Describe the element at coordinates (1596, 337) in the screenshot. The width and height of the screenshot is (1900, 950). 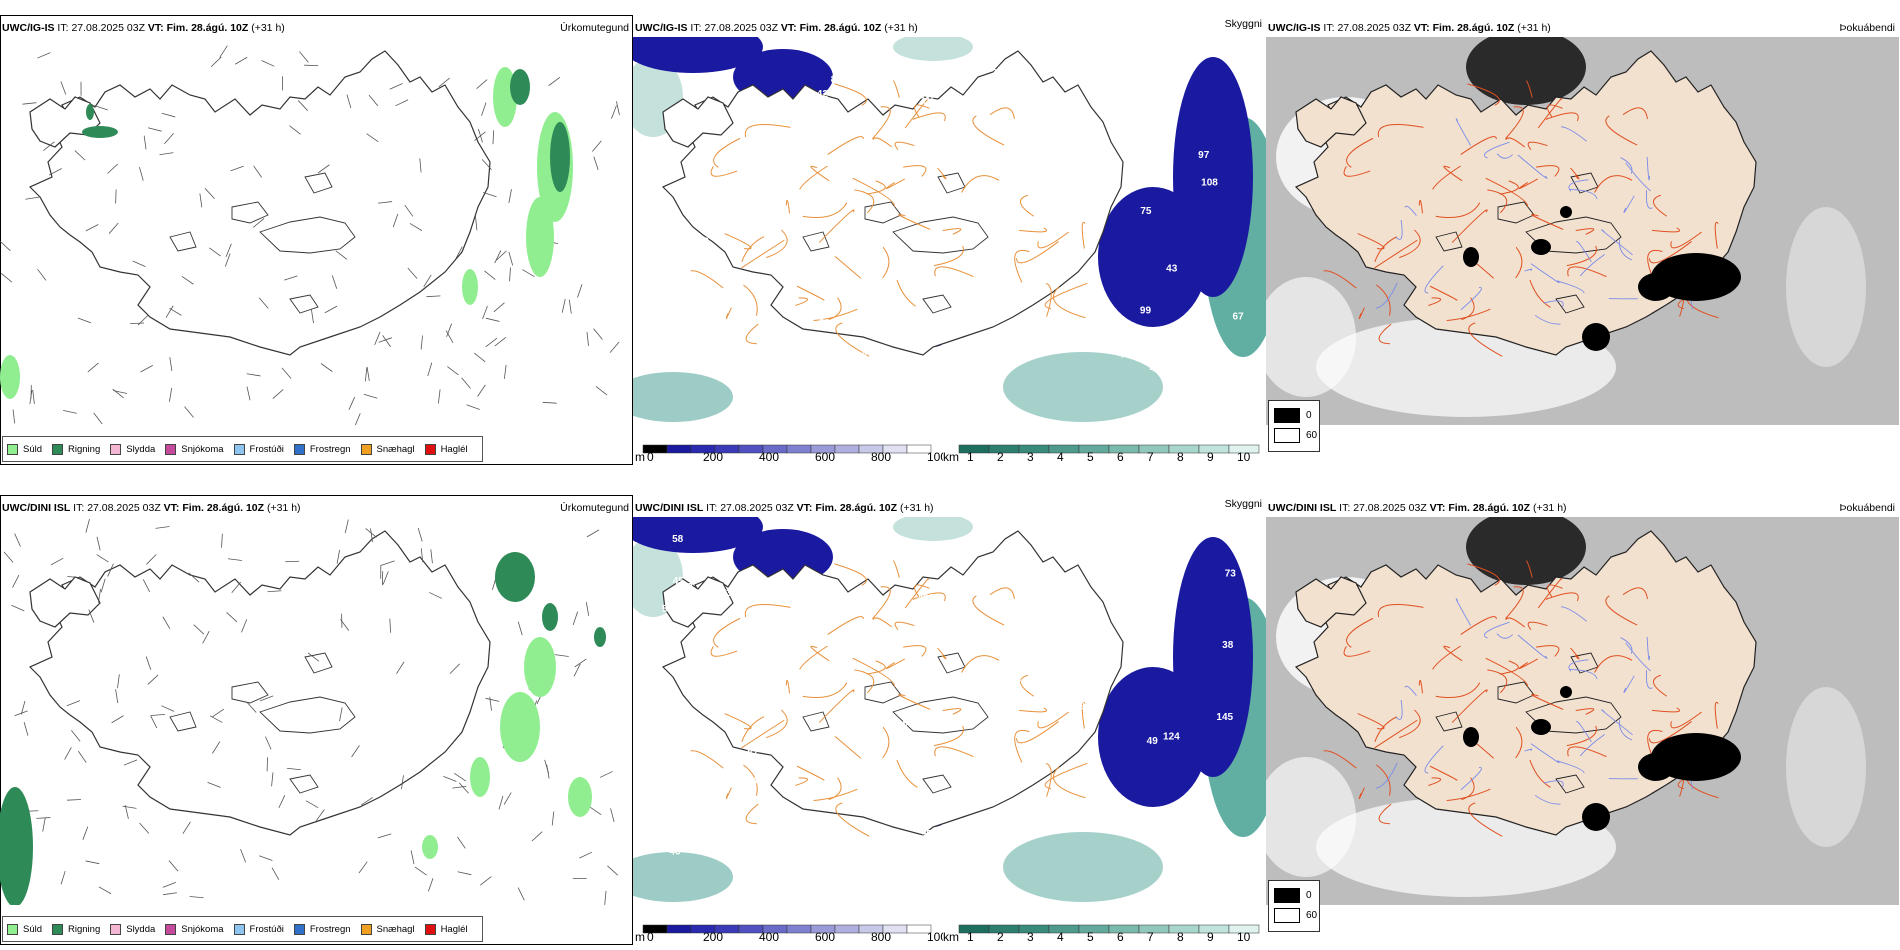
I see `fog-black-spot` at that location.